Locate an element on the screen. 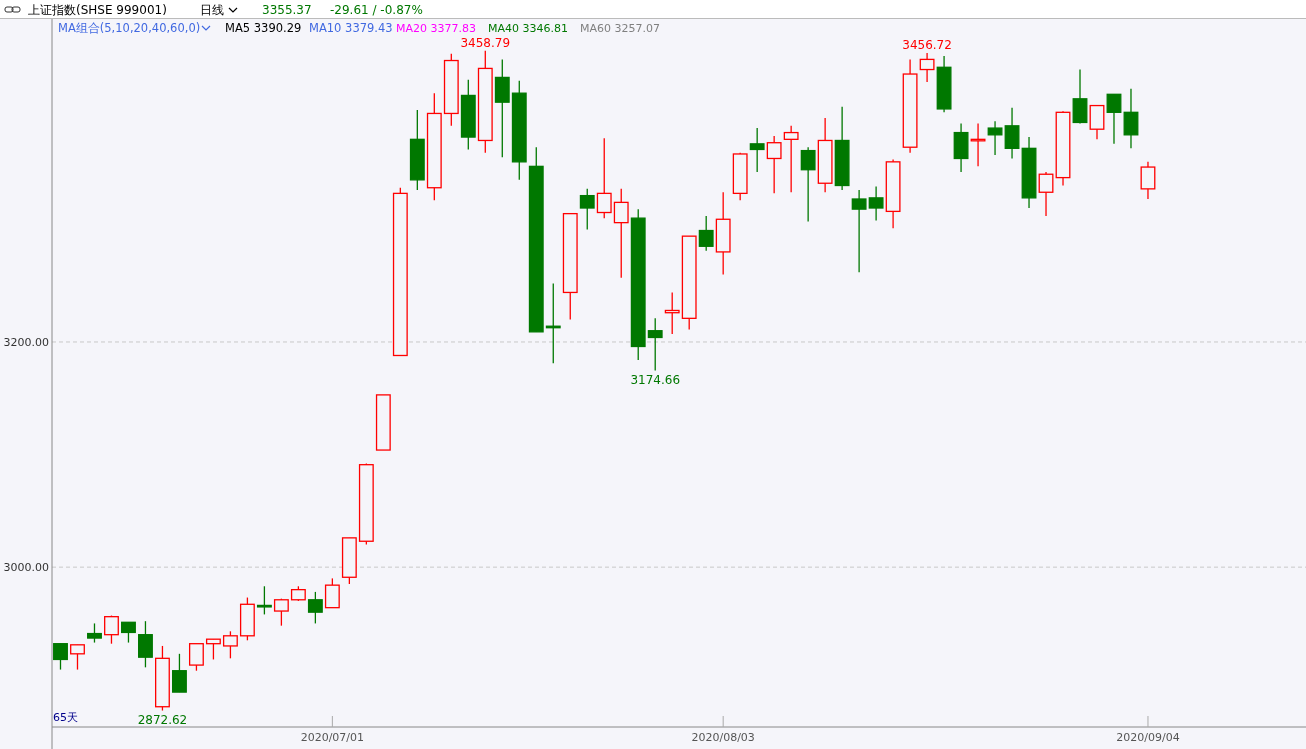 The width and height of the screenshot is (1306, 749). text: -29.61 / -0.87% is located at coordinates (376, 10).